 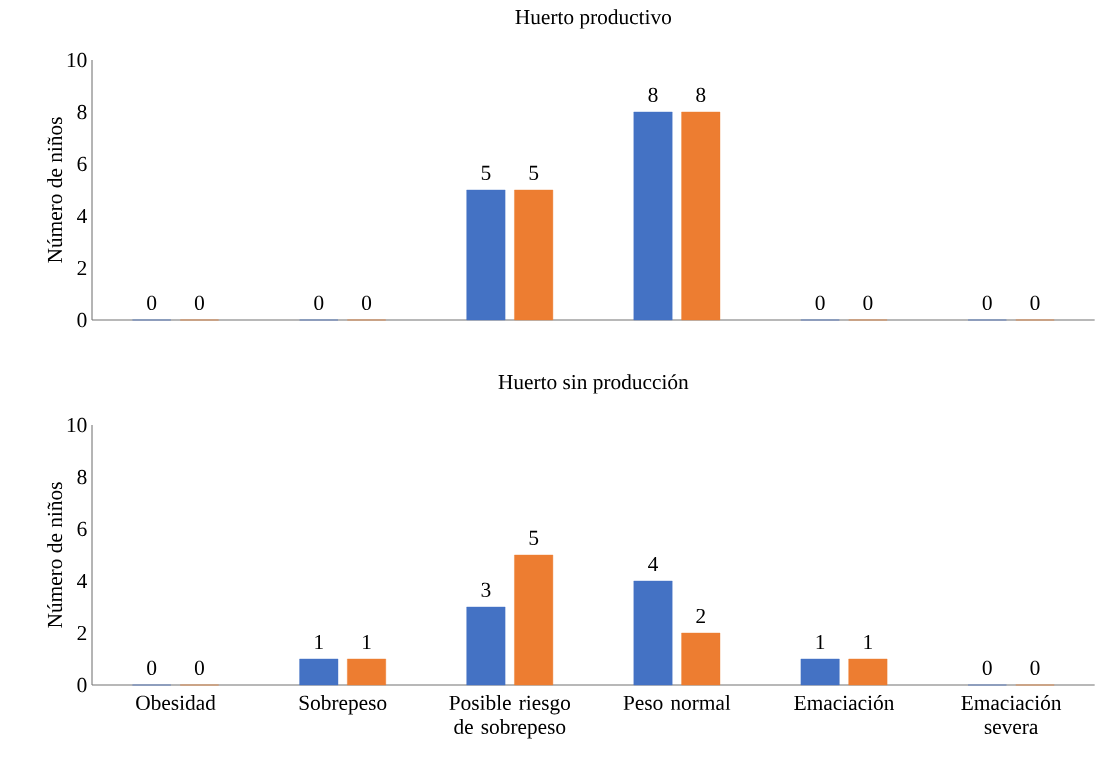 What do you see at coordinates (343, 705) in the screenshot?
I see `x-tick-label: Sobrepeso` at bounding box center [343, 705].